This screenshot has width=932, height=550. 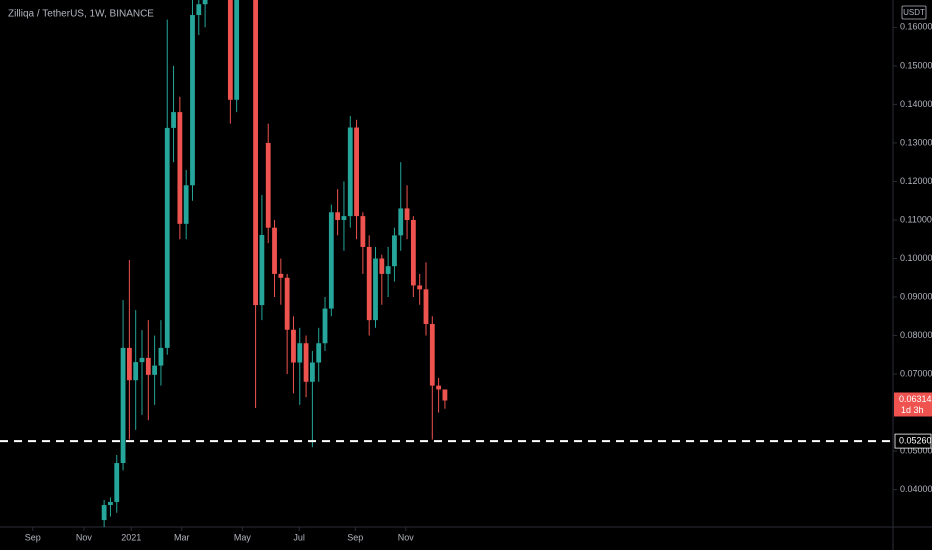 I want to click on x-tick-label: Jul, so click(x=299, y=537).